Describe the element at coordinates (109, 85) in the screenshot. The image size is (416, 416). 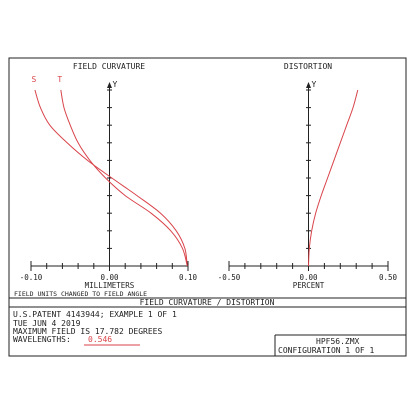
I see `fc-y-axis-arrow` at that location.